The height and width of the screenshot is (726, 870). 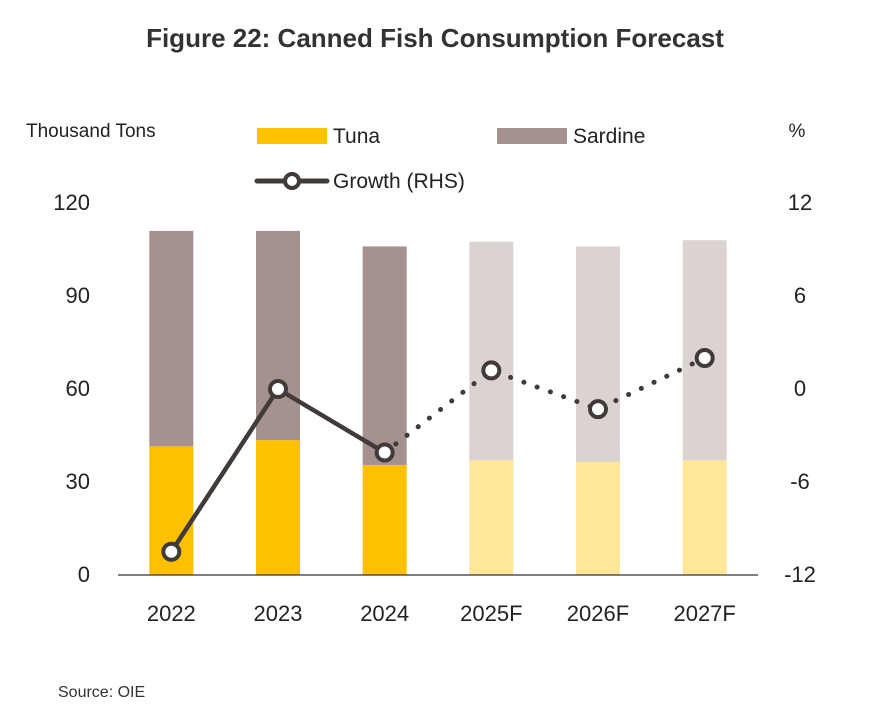 I want to click on x-tick-label-2026f: 2026F, so click(x=598, y=613).